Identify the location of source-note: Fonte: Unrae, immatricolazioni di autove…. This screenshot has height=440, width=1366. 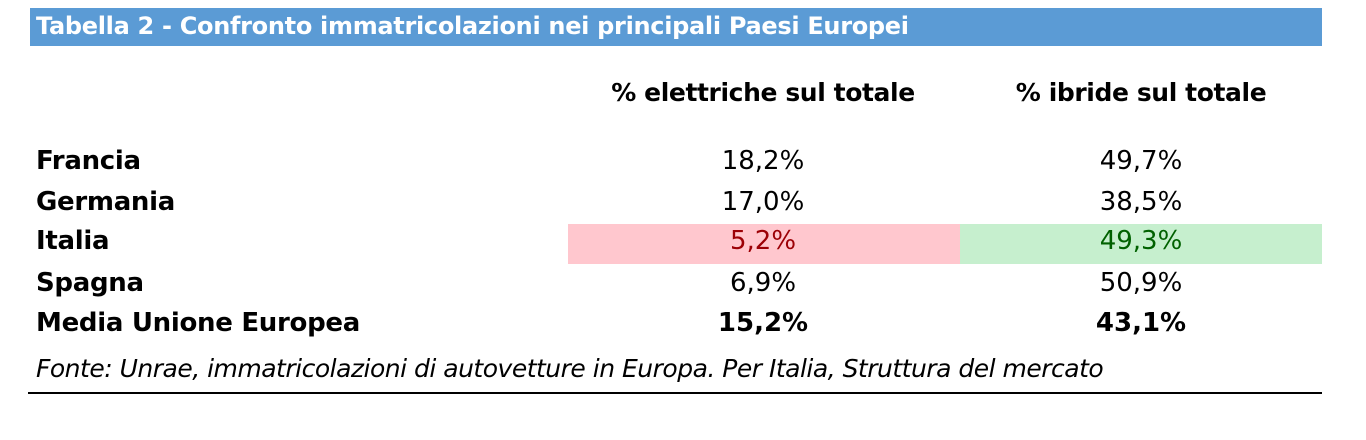
(570, 368).